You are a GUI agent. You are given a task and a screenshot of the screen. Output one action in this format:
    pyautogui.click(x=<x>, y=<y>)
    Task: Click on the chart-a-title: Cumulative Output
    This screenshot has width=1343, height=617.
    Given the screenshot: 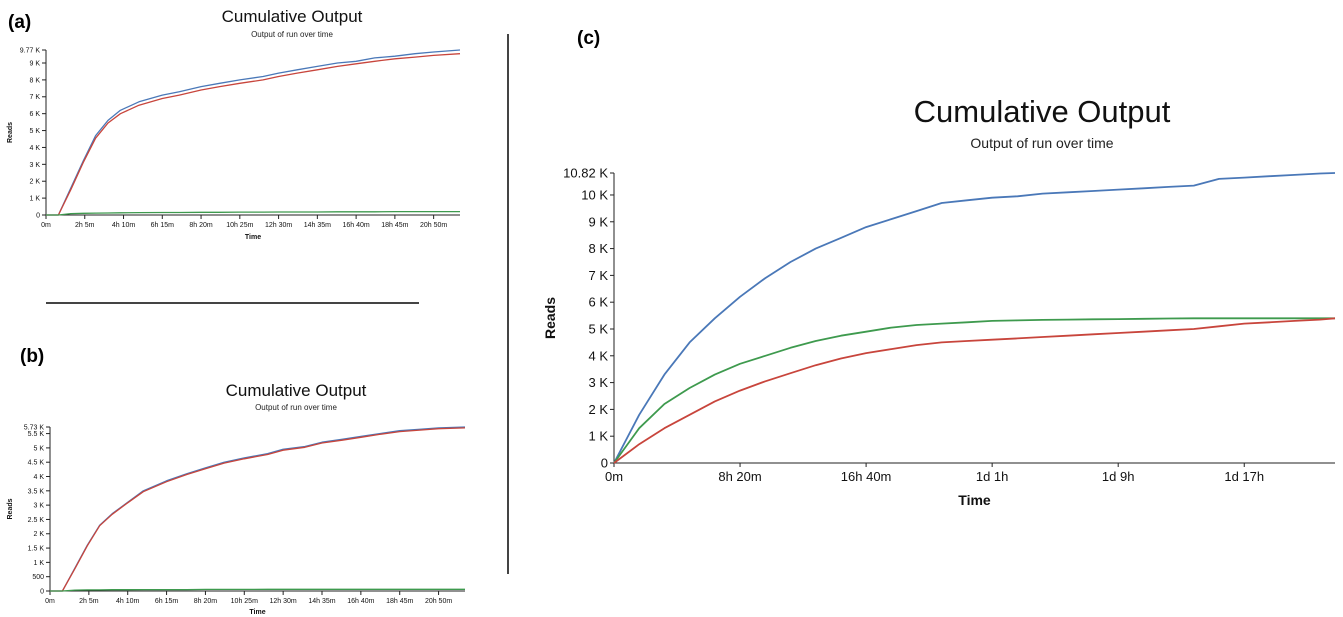 What is the action you would take?
    pyautogui.click(x=292, y=16)
    